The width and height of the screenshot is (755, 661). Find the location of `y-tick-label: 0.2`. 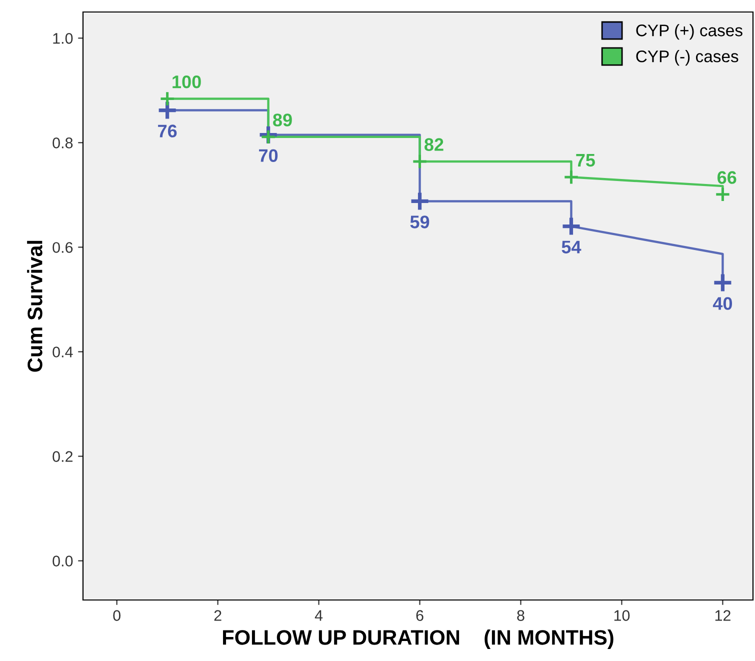

y-tick-label: 0.2 is located at coordinates (62, 456).